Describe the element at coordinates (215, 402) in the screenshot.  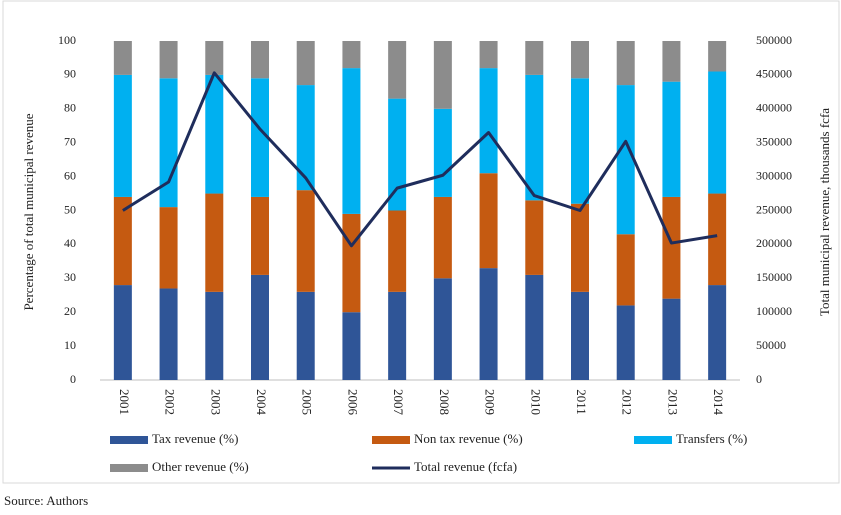
I see `x-tick-label: 2003` at that location.